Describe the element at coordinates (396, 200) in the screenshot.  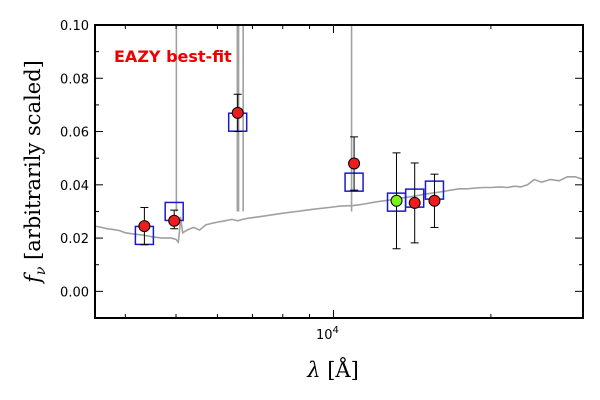
I see `observed-flux-point-highlight` at that location.